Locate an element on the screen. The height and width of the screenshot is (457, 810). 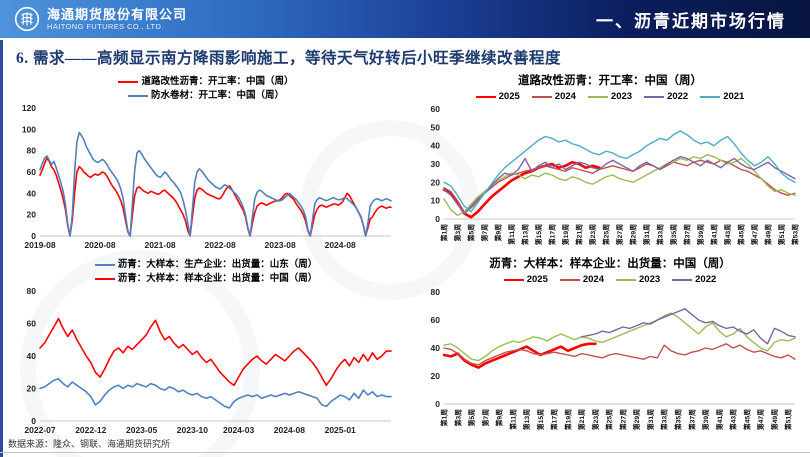
svg-text: 第37周 is located at coordinates (687, 234).